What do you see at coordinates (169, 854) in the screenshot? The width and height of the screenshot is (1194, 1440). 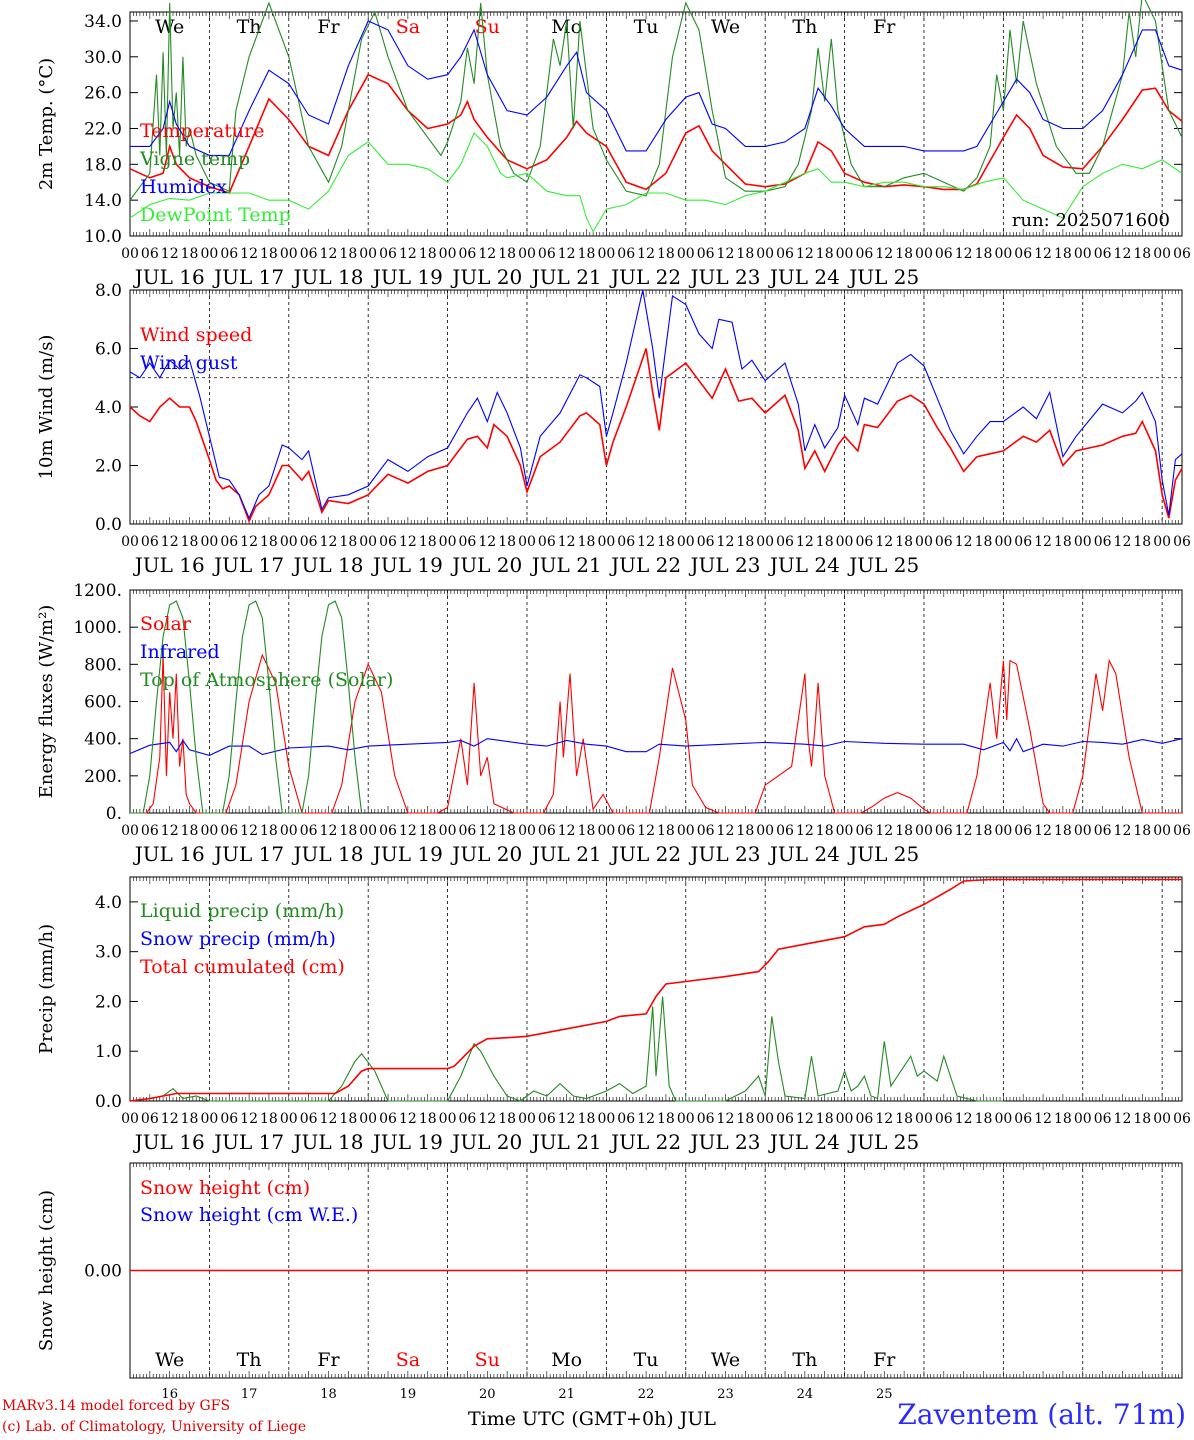 I see `date-label: JUL 16` at bounding box center [169, 854].